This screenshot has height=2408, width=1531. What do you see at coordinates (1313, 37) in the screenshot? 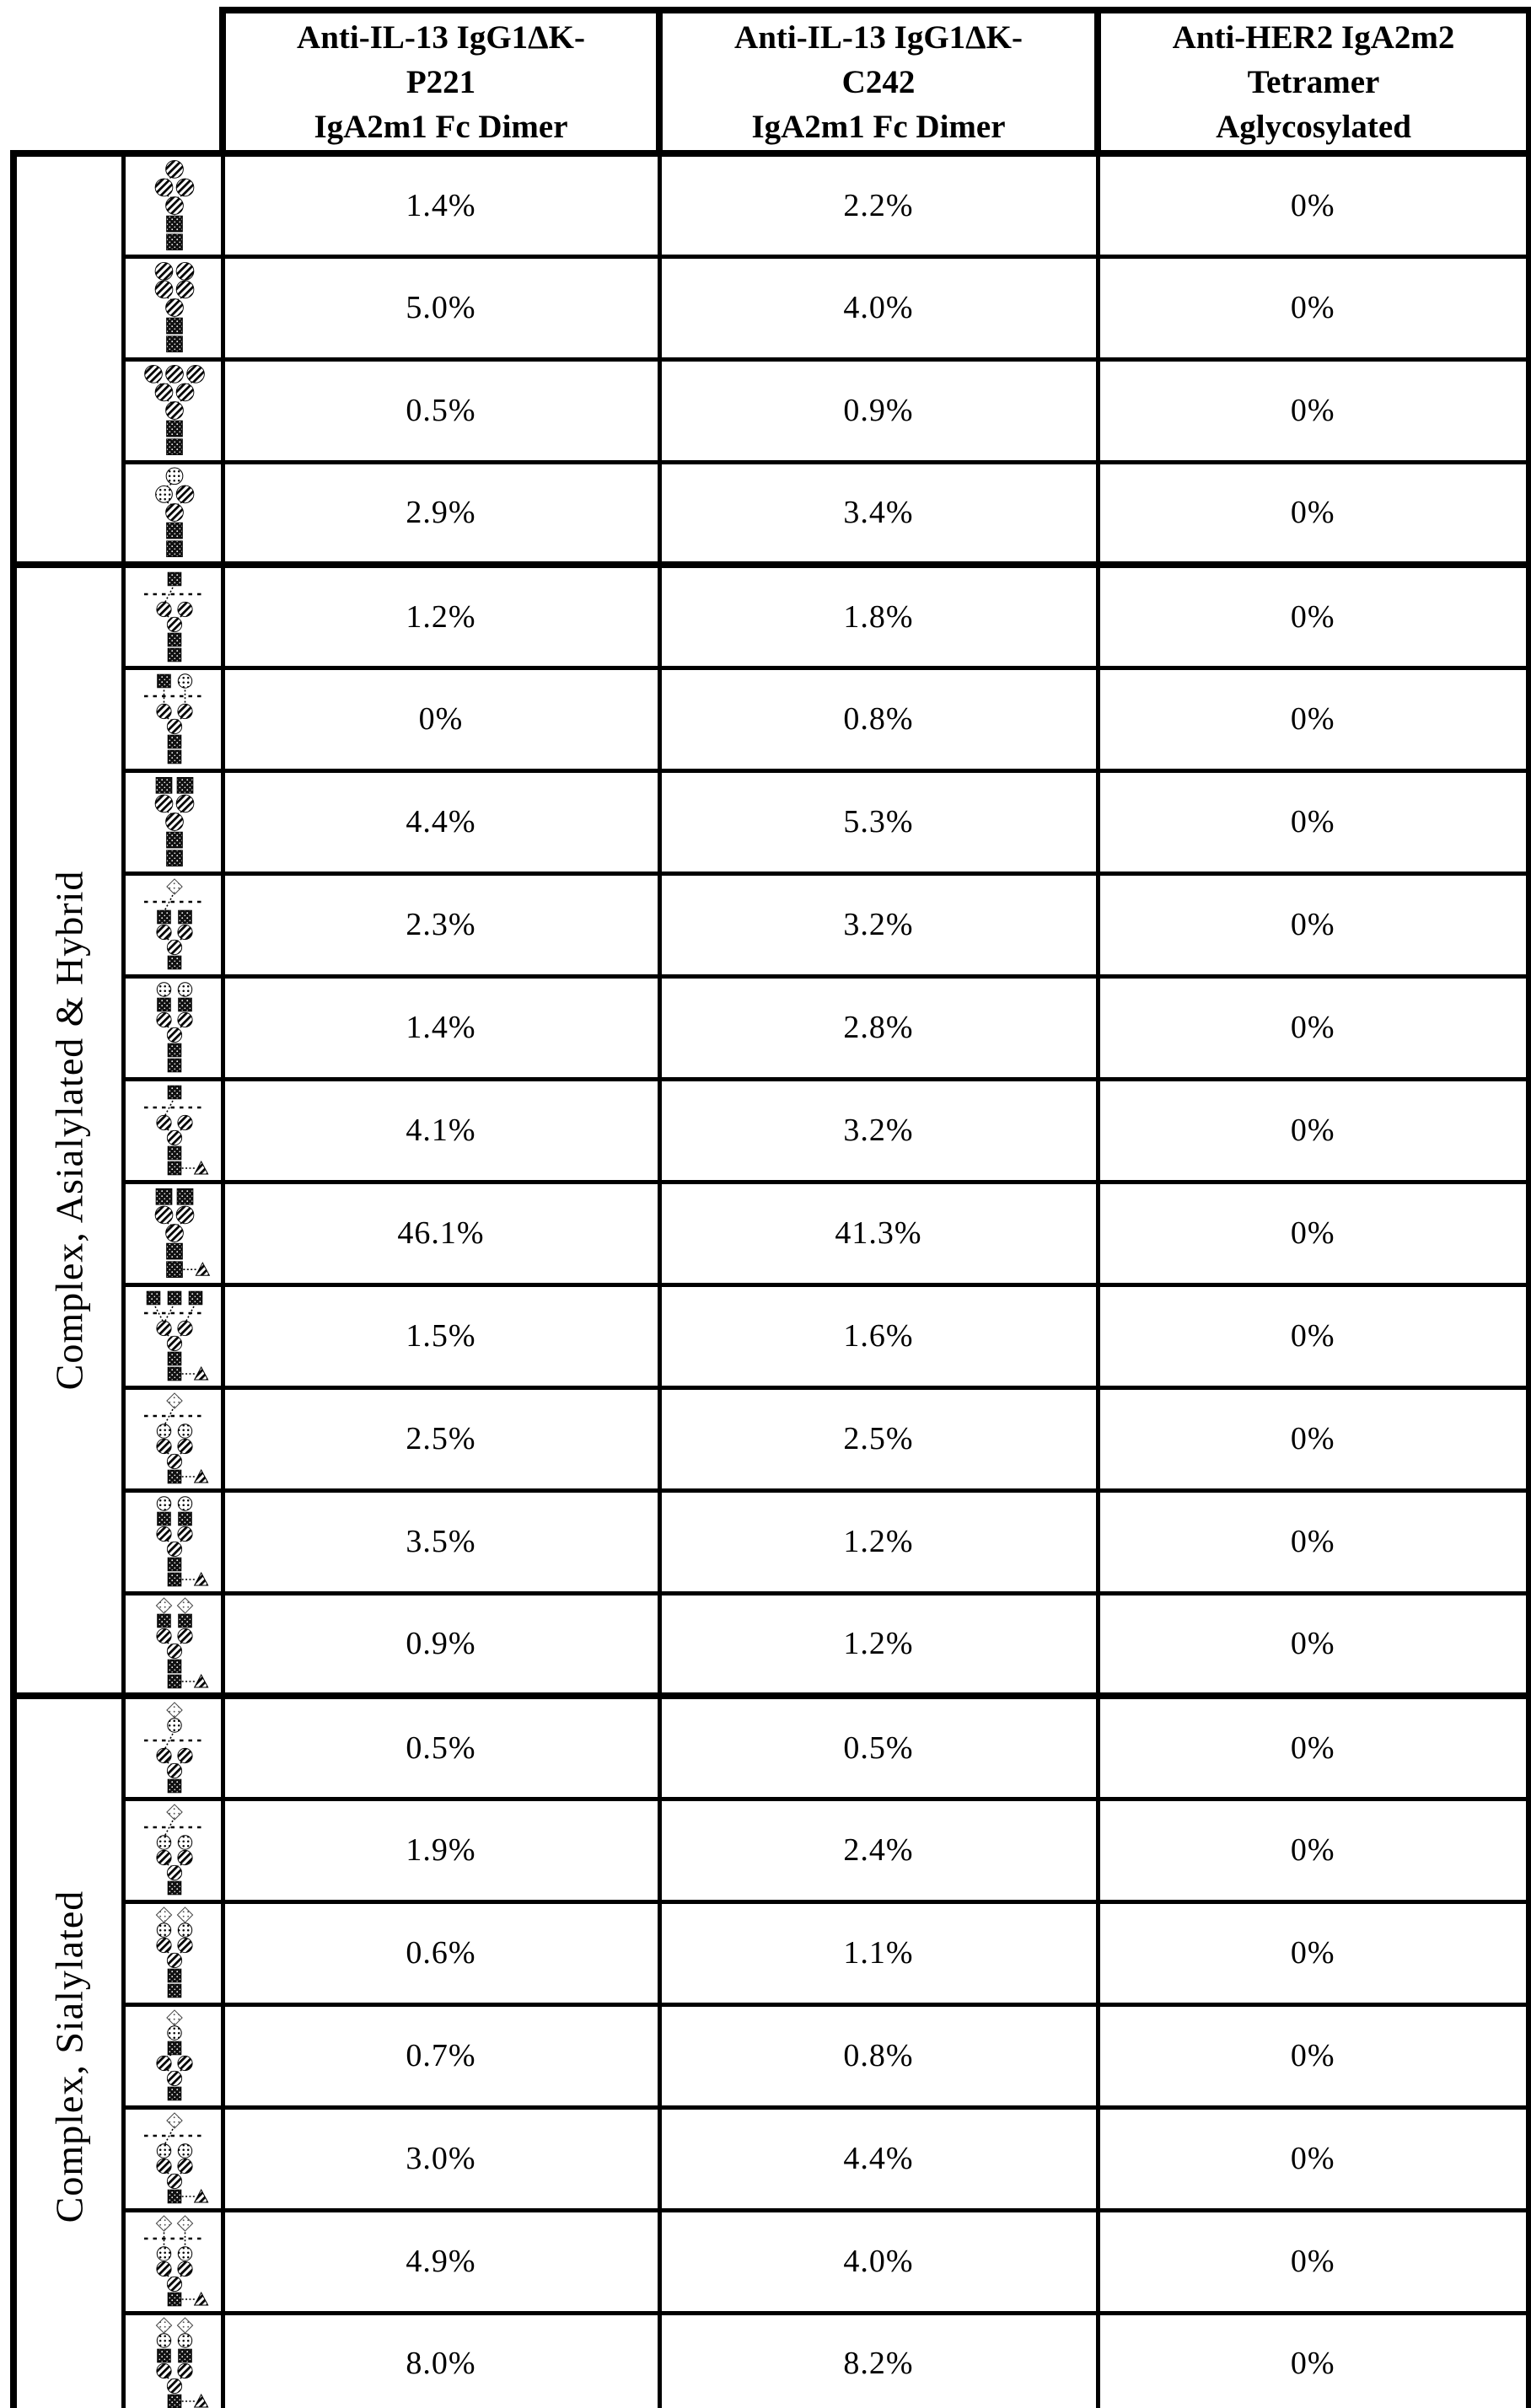
I see `column-header-line: Anti-HER2 IgA2m2` at bounding box center [1313, 37].